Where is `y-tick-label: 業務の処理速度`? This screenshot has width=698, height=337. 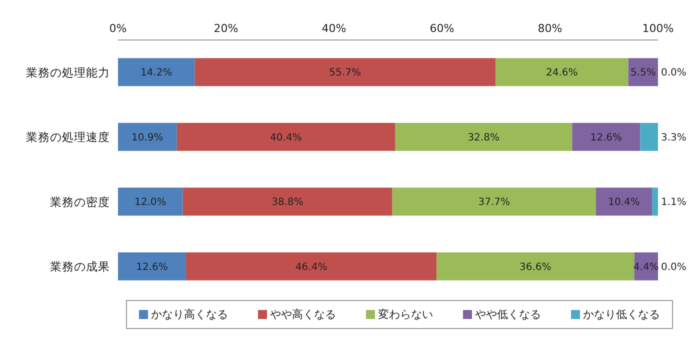
y-tick-label: 業務の処理速度 is located at coordinates (68, 137).